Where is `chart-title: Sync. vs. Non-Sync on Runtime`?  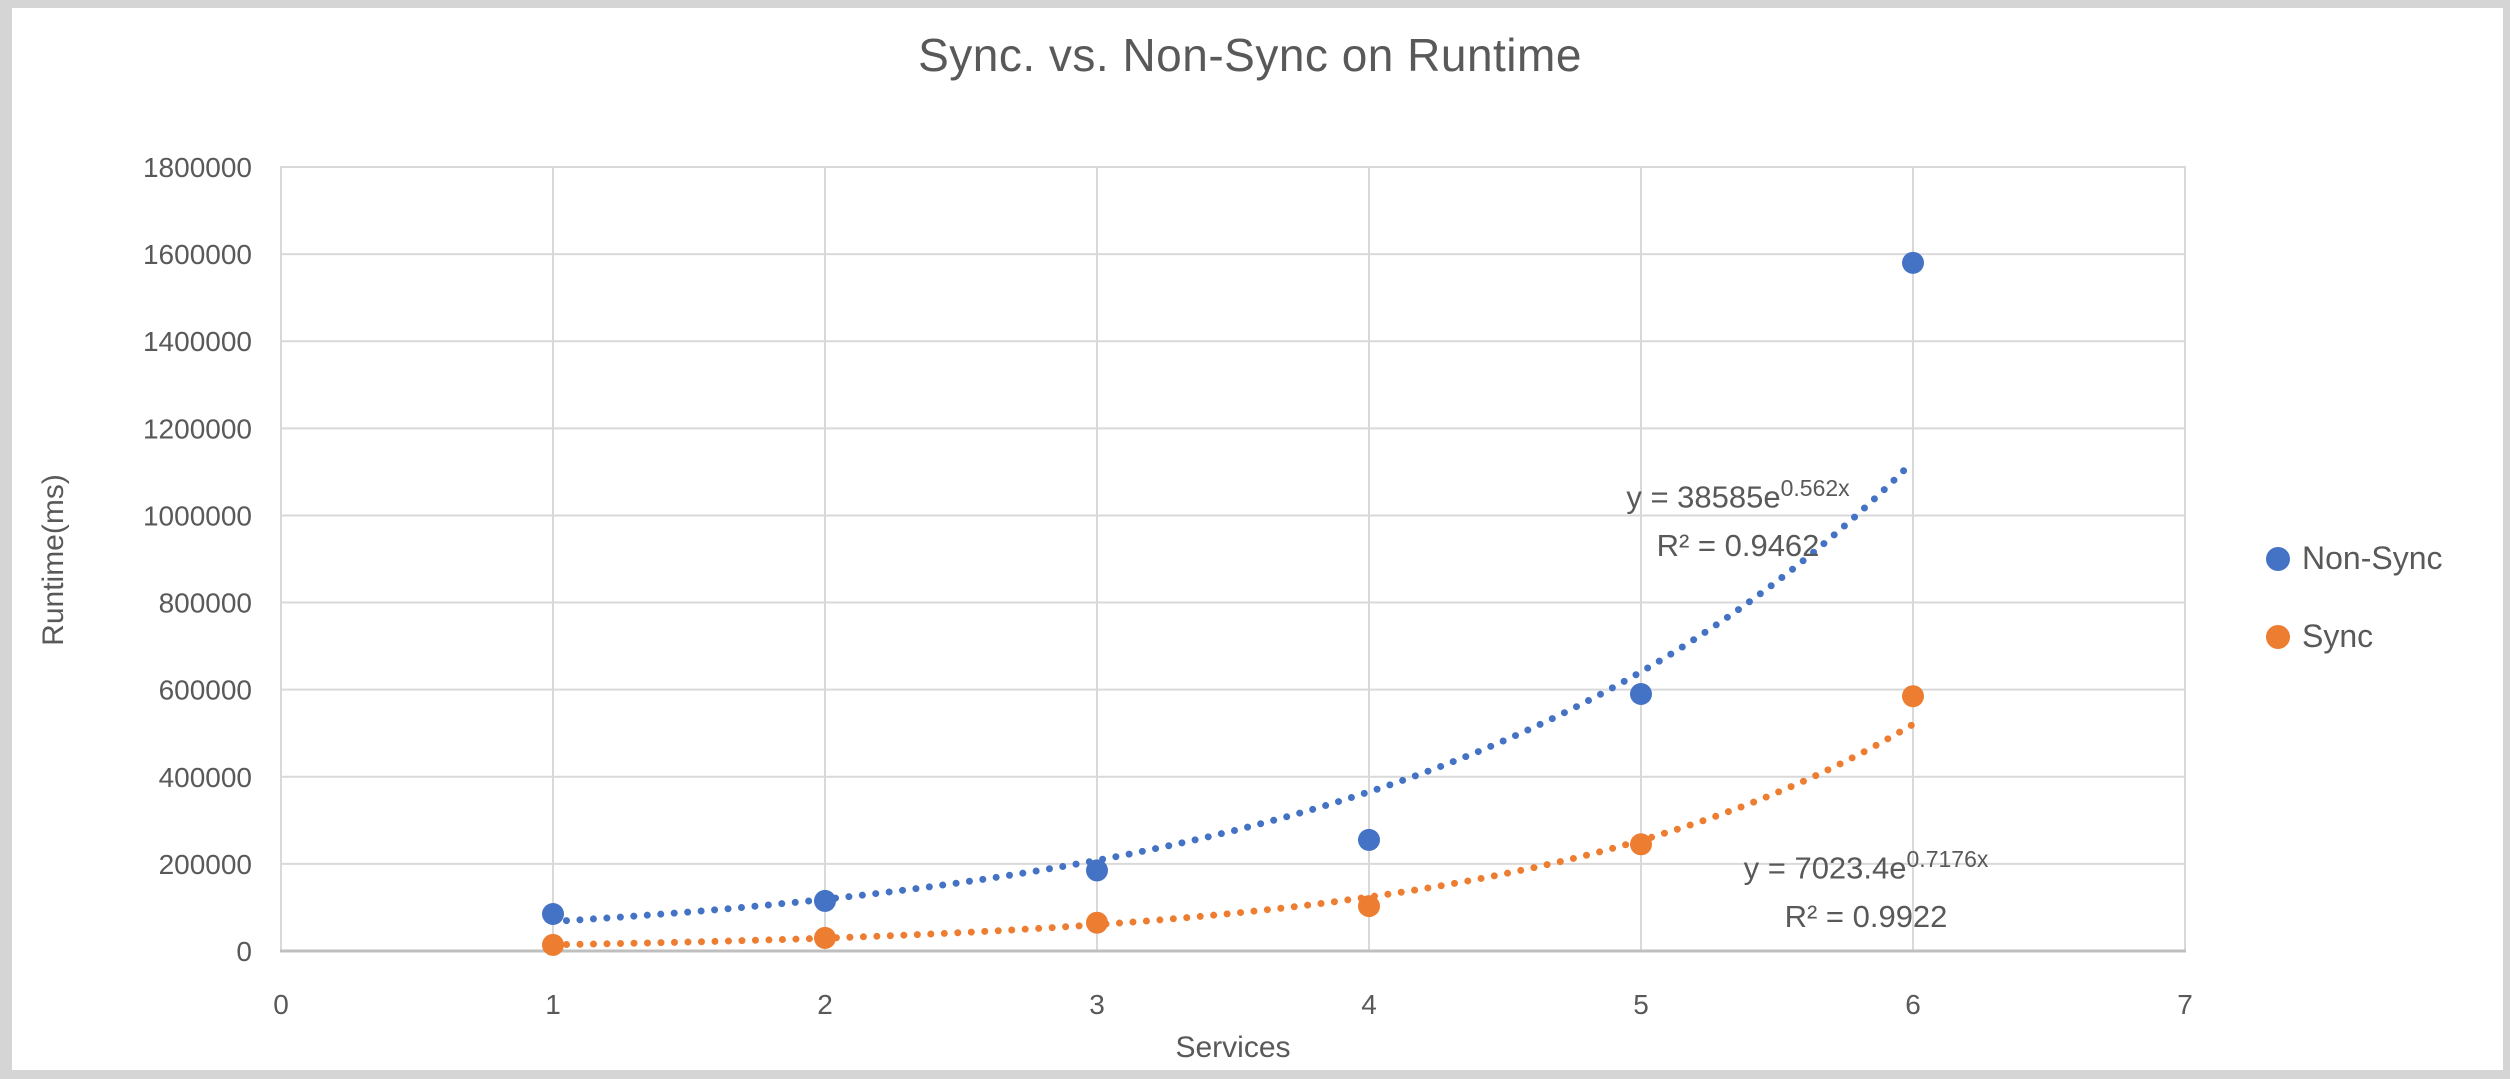 chart-title: Sync. vs. Non-Sync on Runtime is located at coordinates (1250, 55).